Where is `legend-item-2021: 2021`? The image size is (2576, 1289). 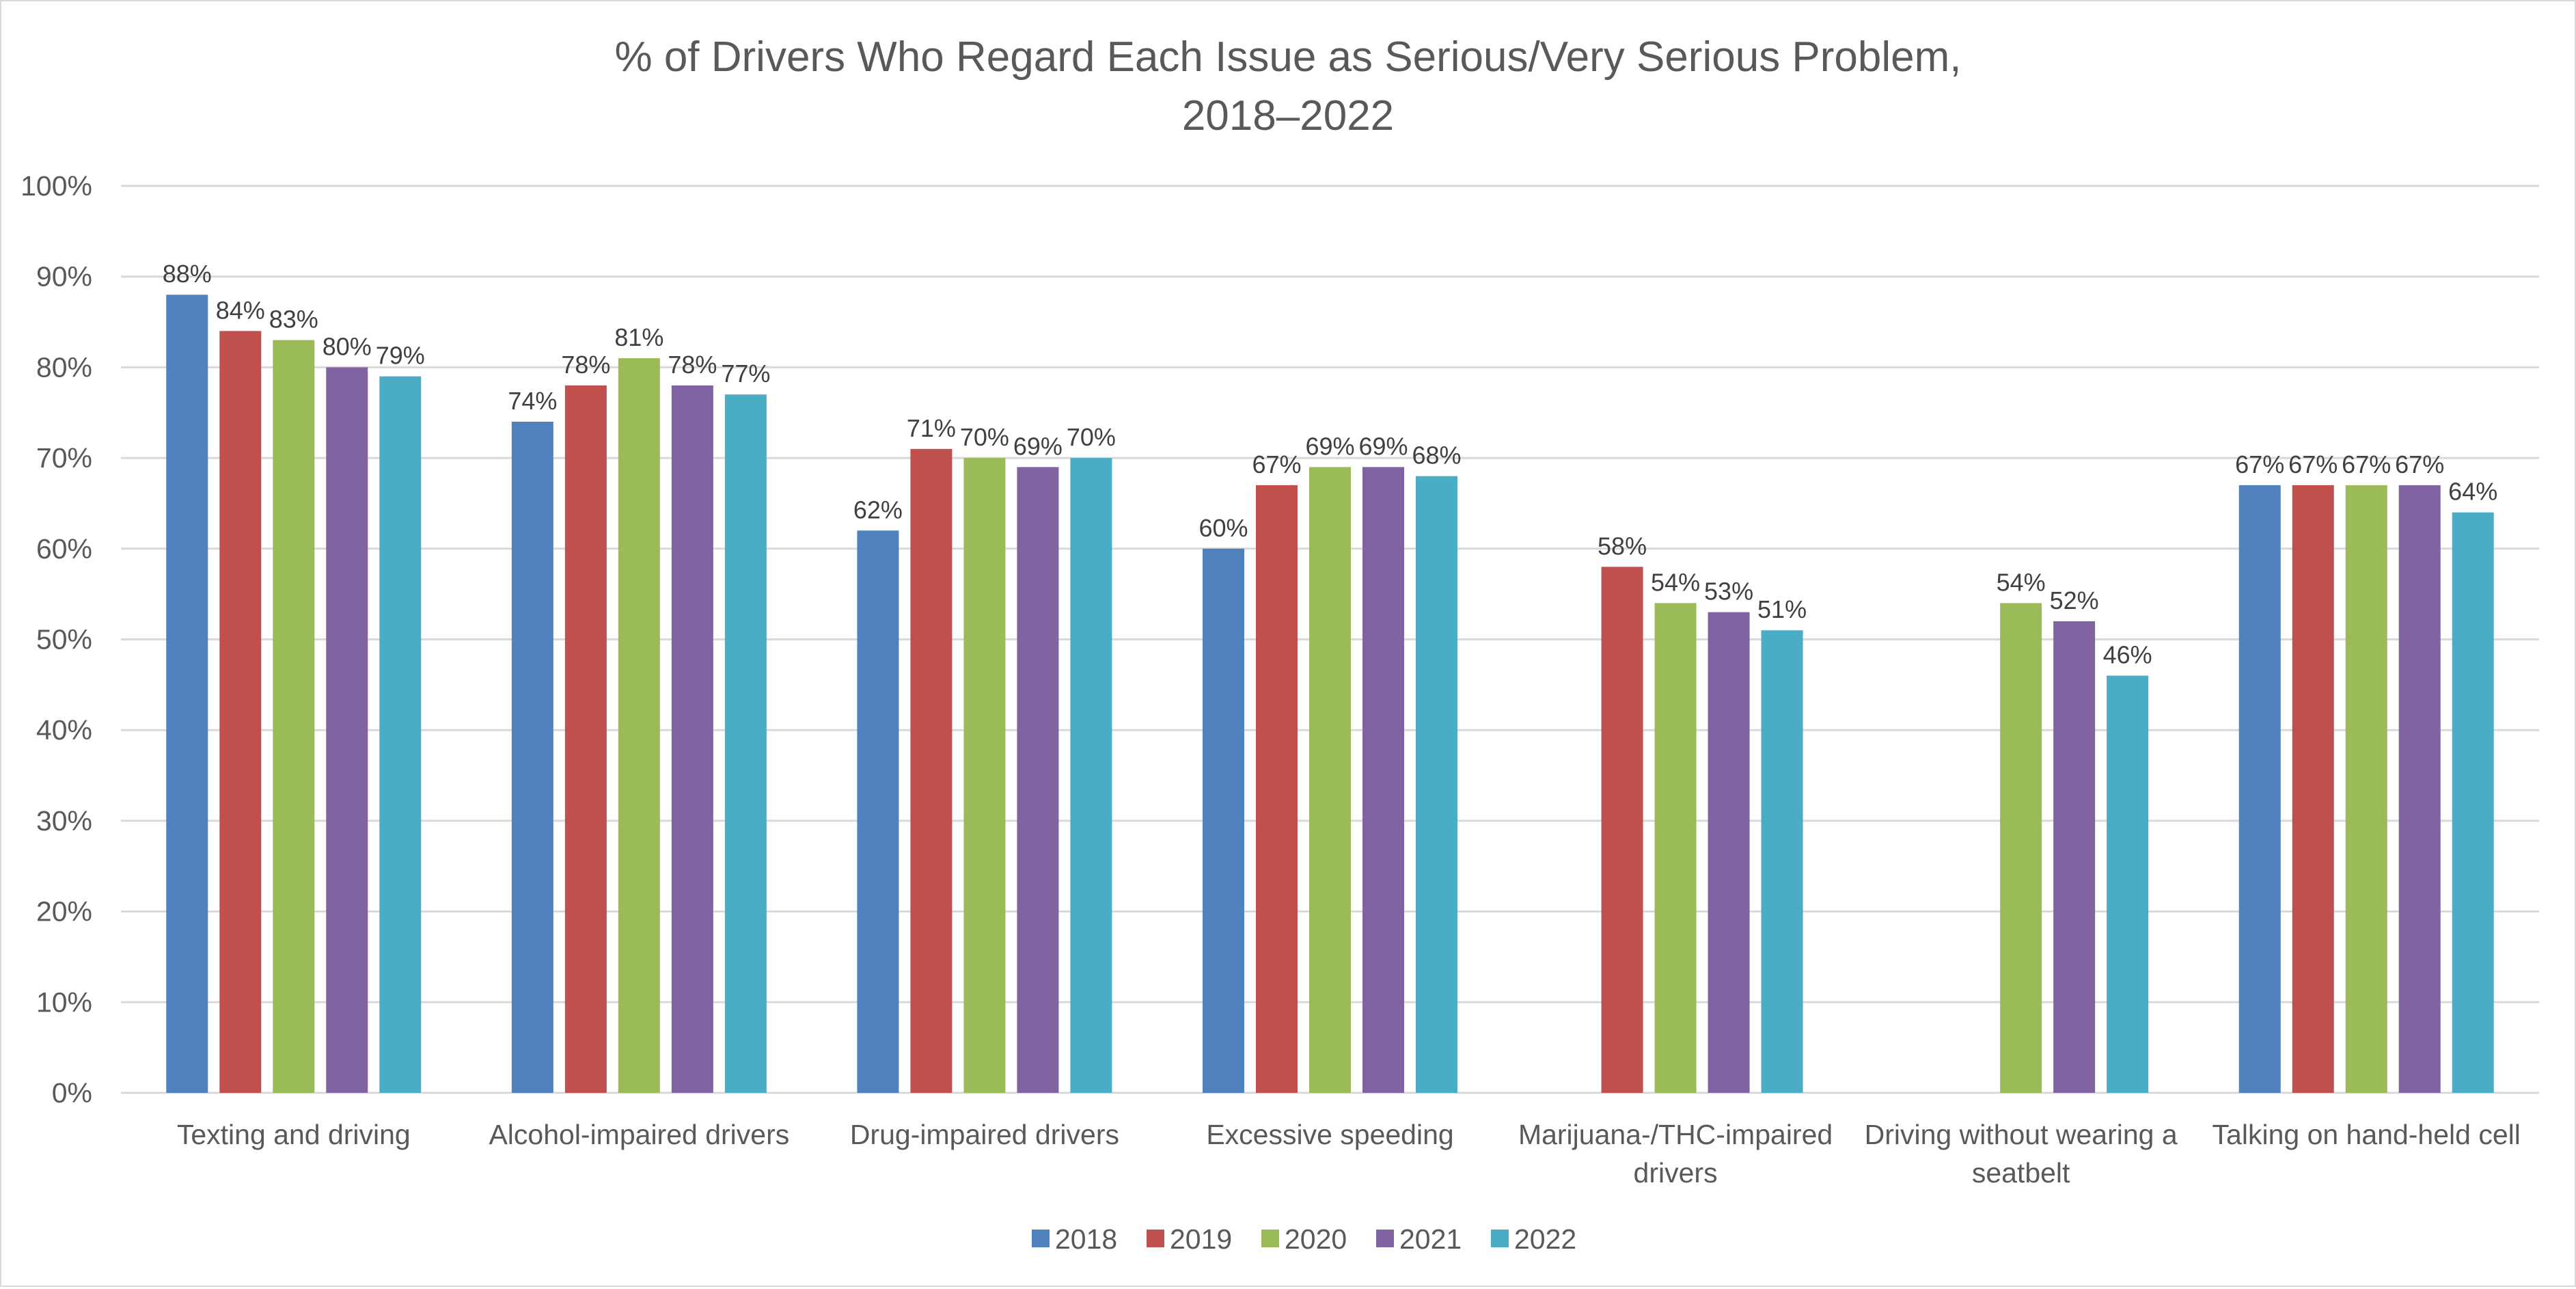
legend-item-2021: 2021 is located at coordinates (1419, 1239).